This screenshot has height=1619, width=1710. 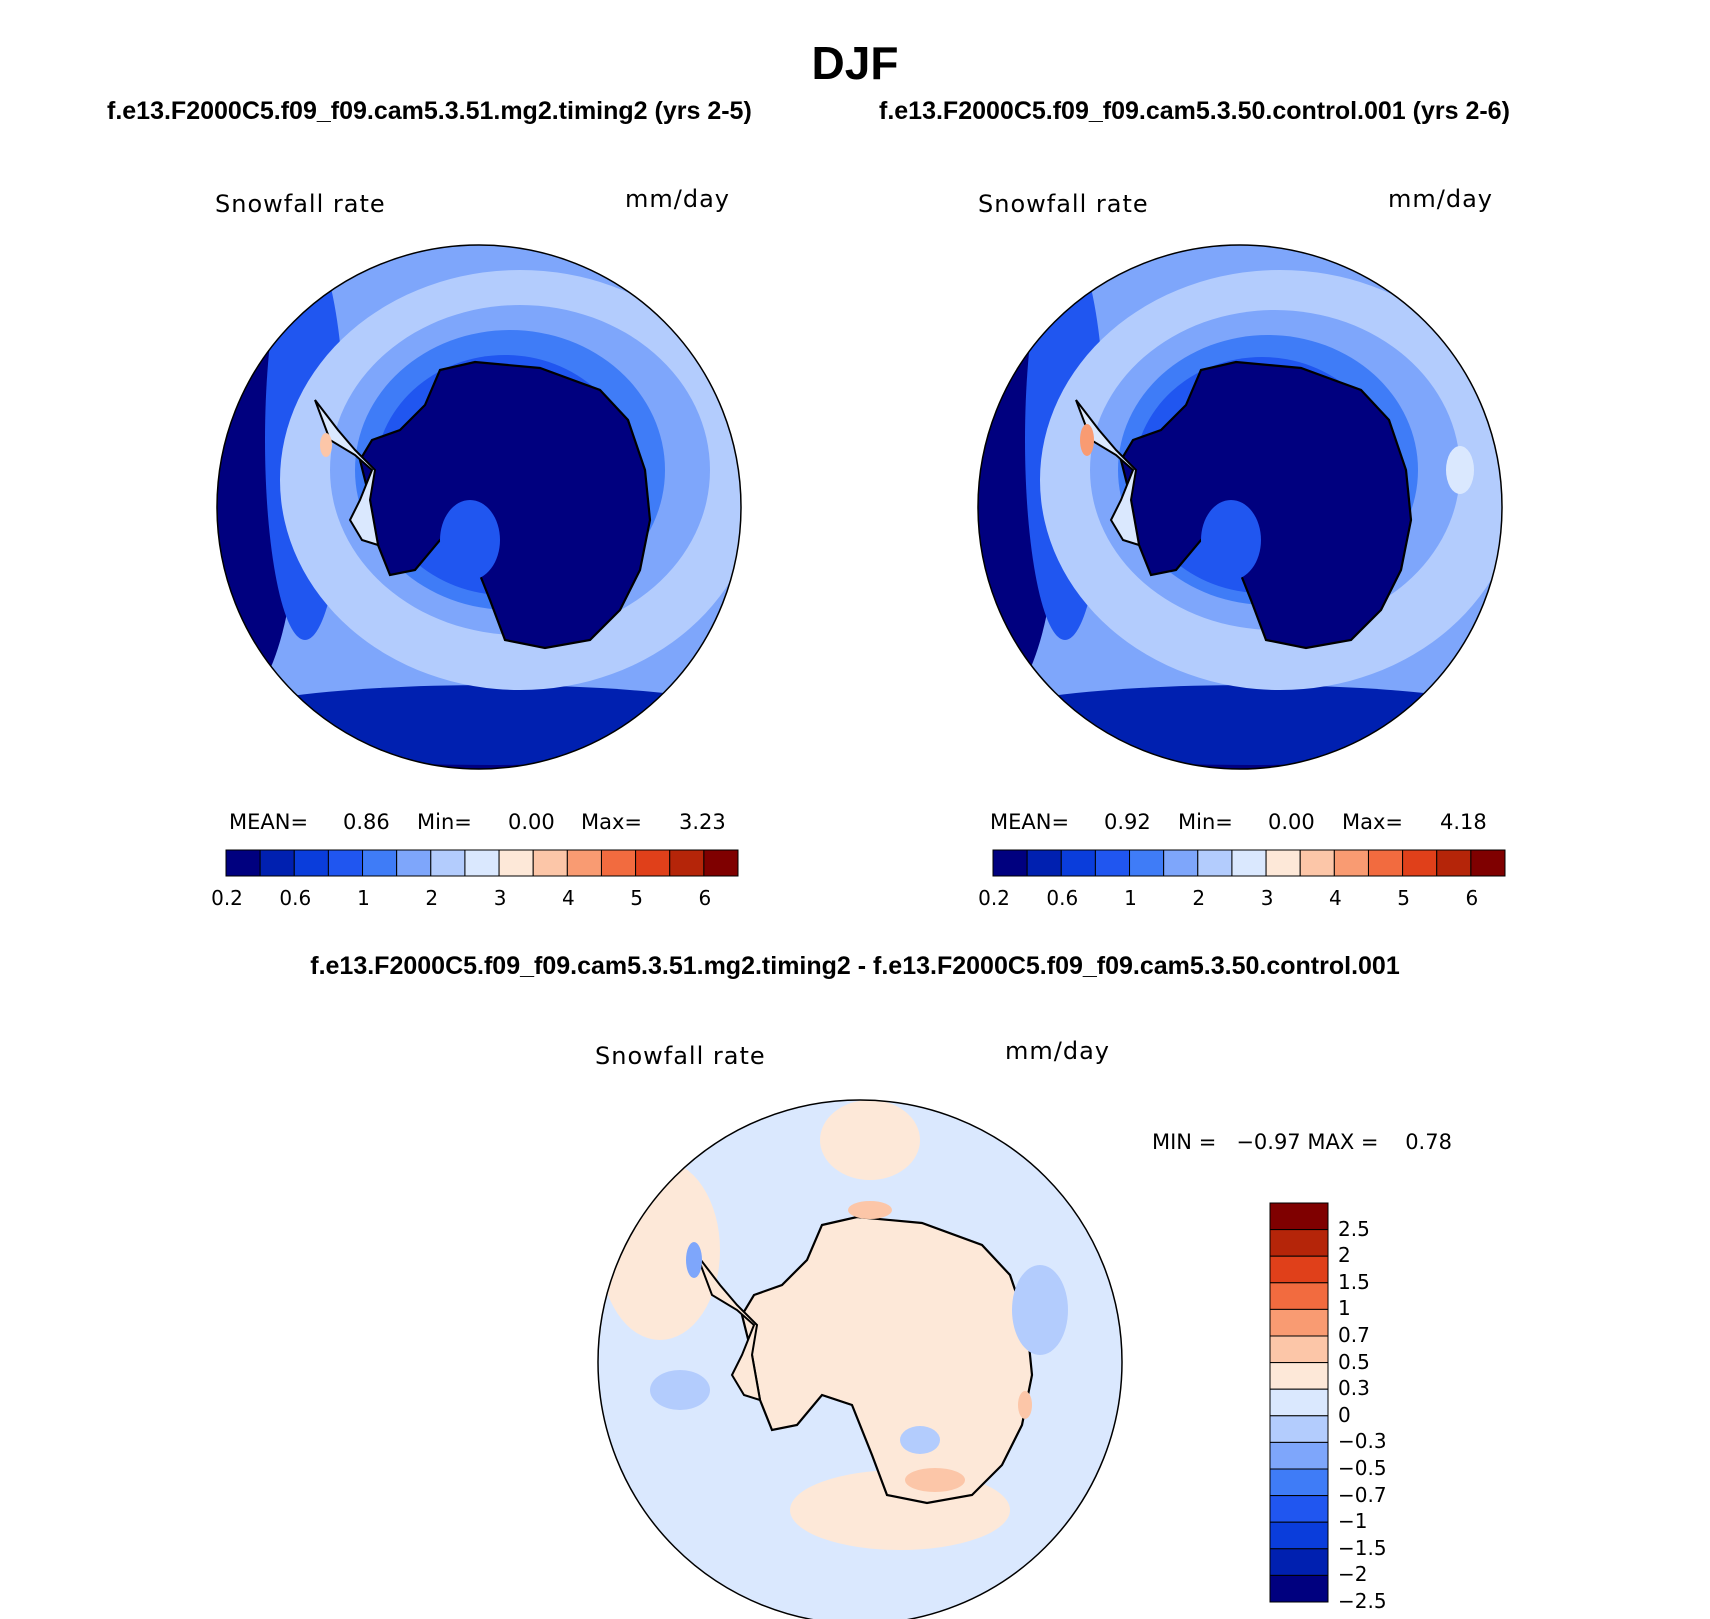 I want to click on diff-colorbar, so click(x=1299, y=1402).